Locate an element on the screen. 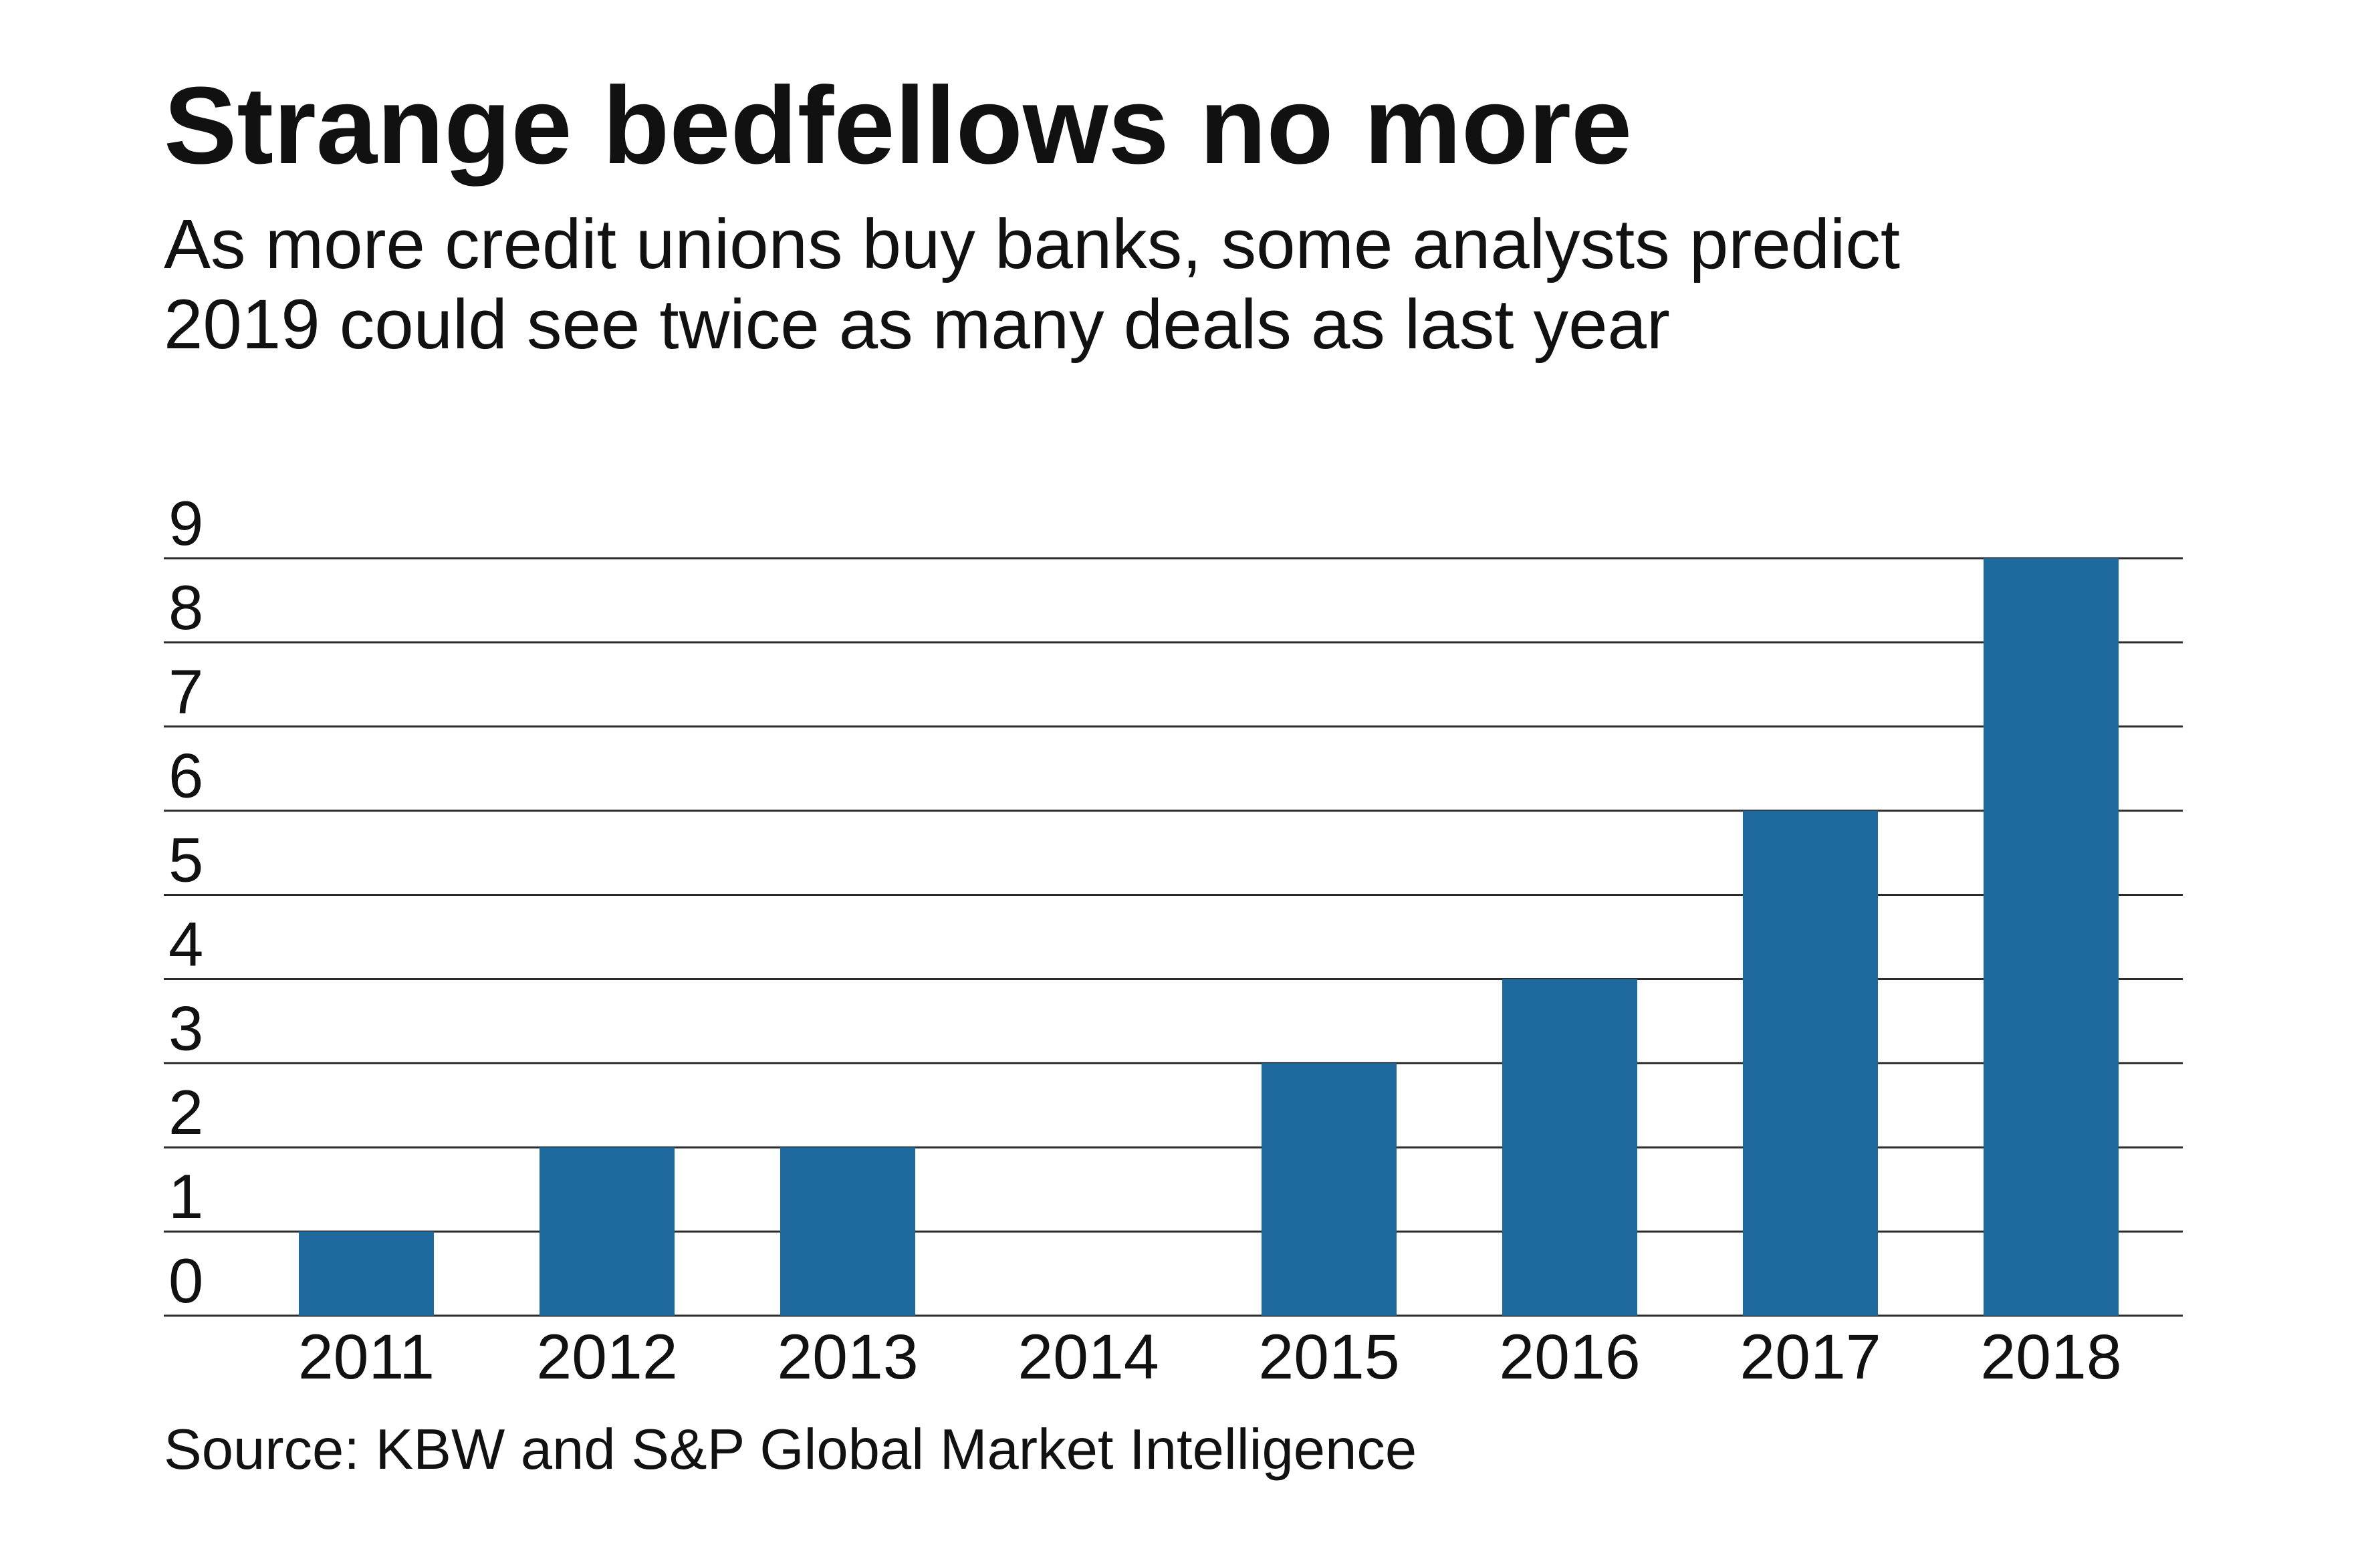 The image size is (2380, 1551). bar-2015 is located at coordinates (1329, 1189).